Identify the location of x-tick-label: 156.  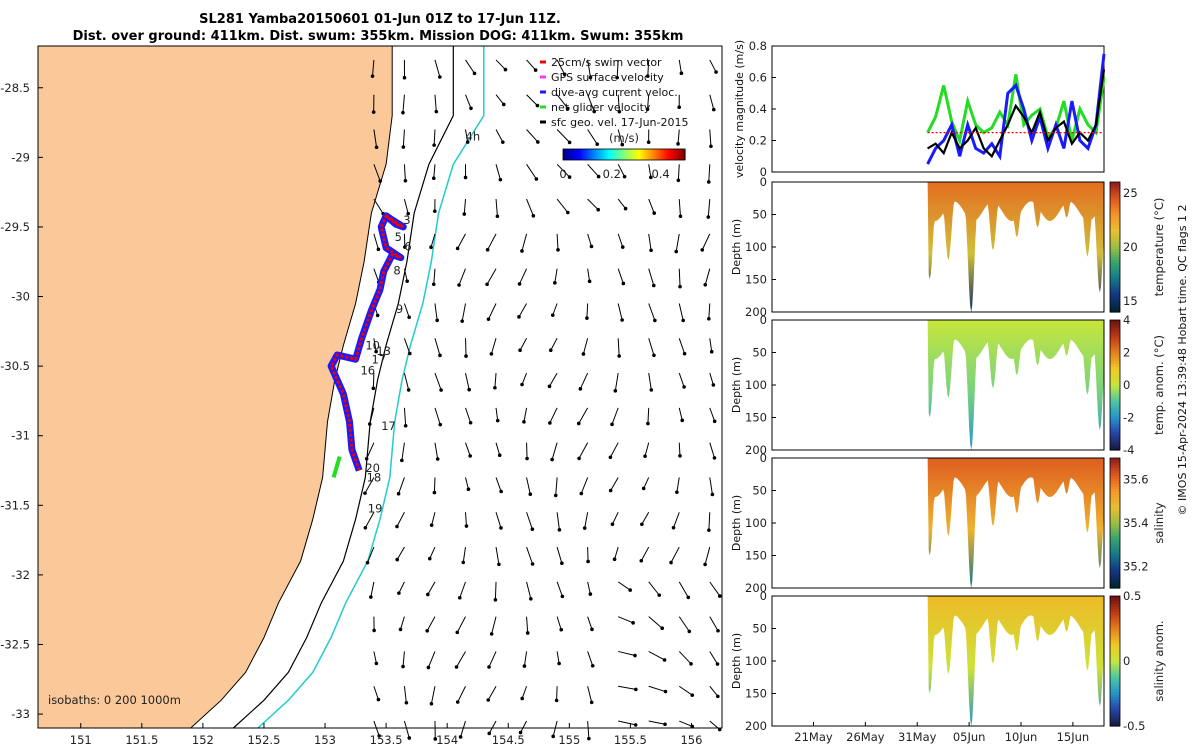
(691, 740).